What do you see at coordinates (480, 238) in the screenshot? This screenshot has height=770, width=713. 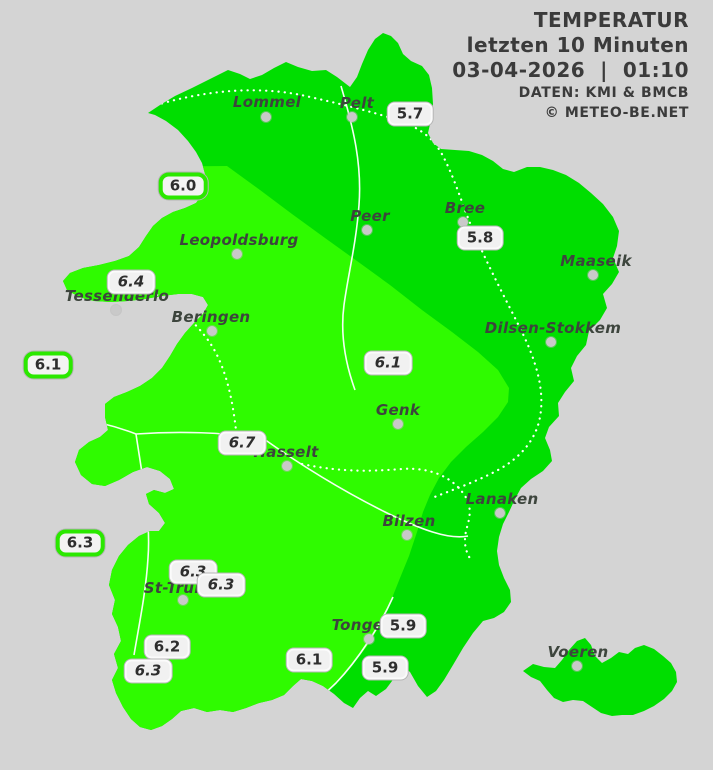 I see `temperature-badge: 5.8` at bounding box center [480, 238].